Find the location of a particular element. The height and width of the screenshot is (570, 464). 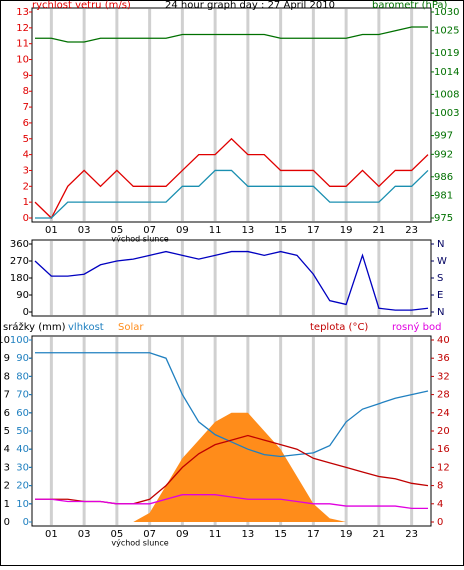

y-tick-label: 992 is located at coordinates (443, 154).